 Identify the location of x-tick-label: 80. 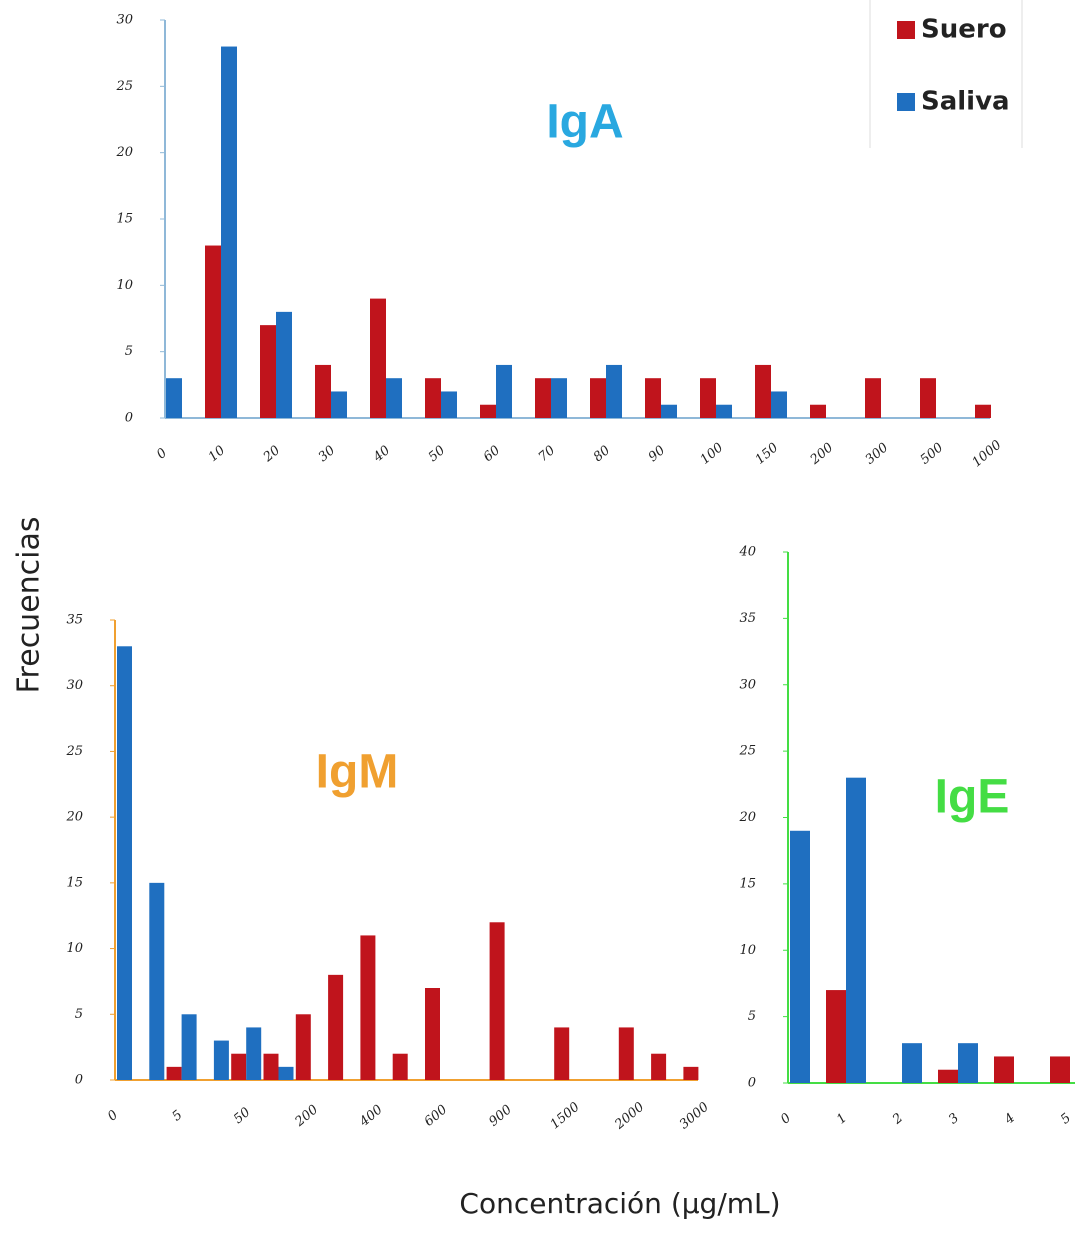
(602, 454).